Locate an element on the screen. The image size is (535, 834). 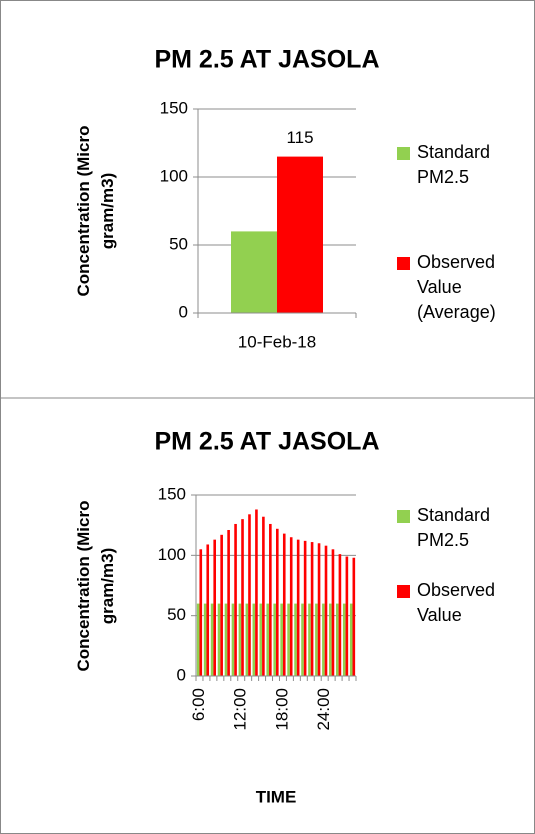
legend-label: Observed Value is located at coordinates (456, 602).